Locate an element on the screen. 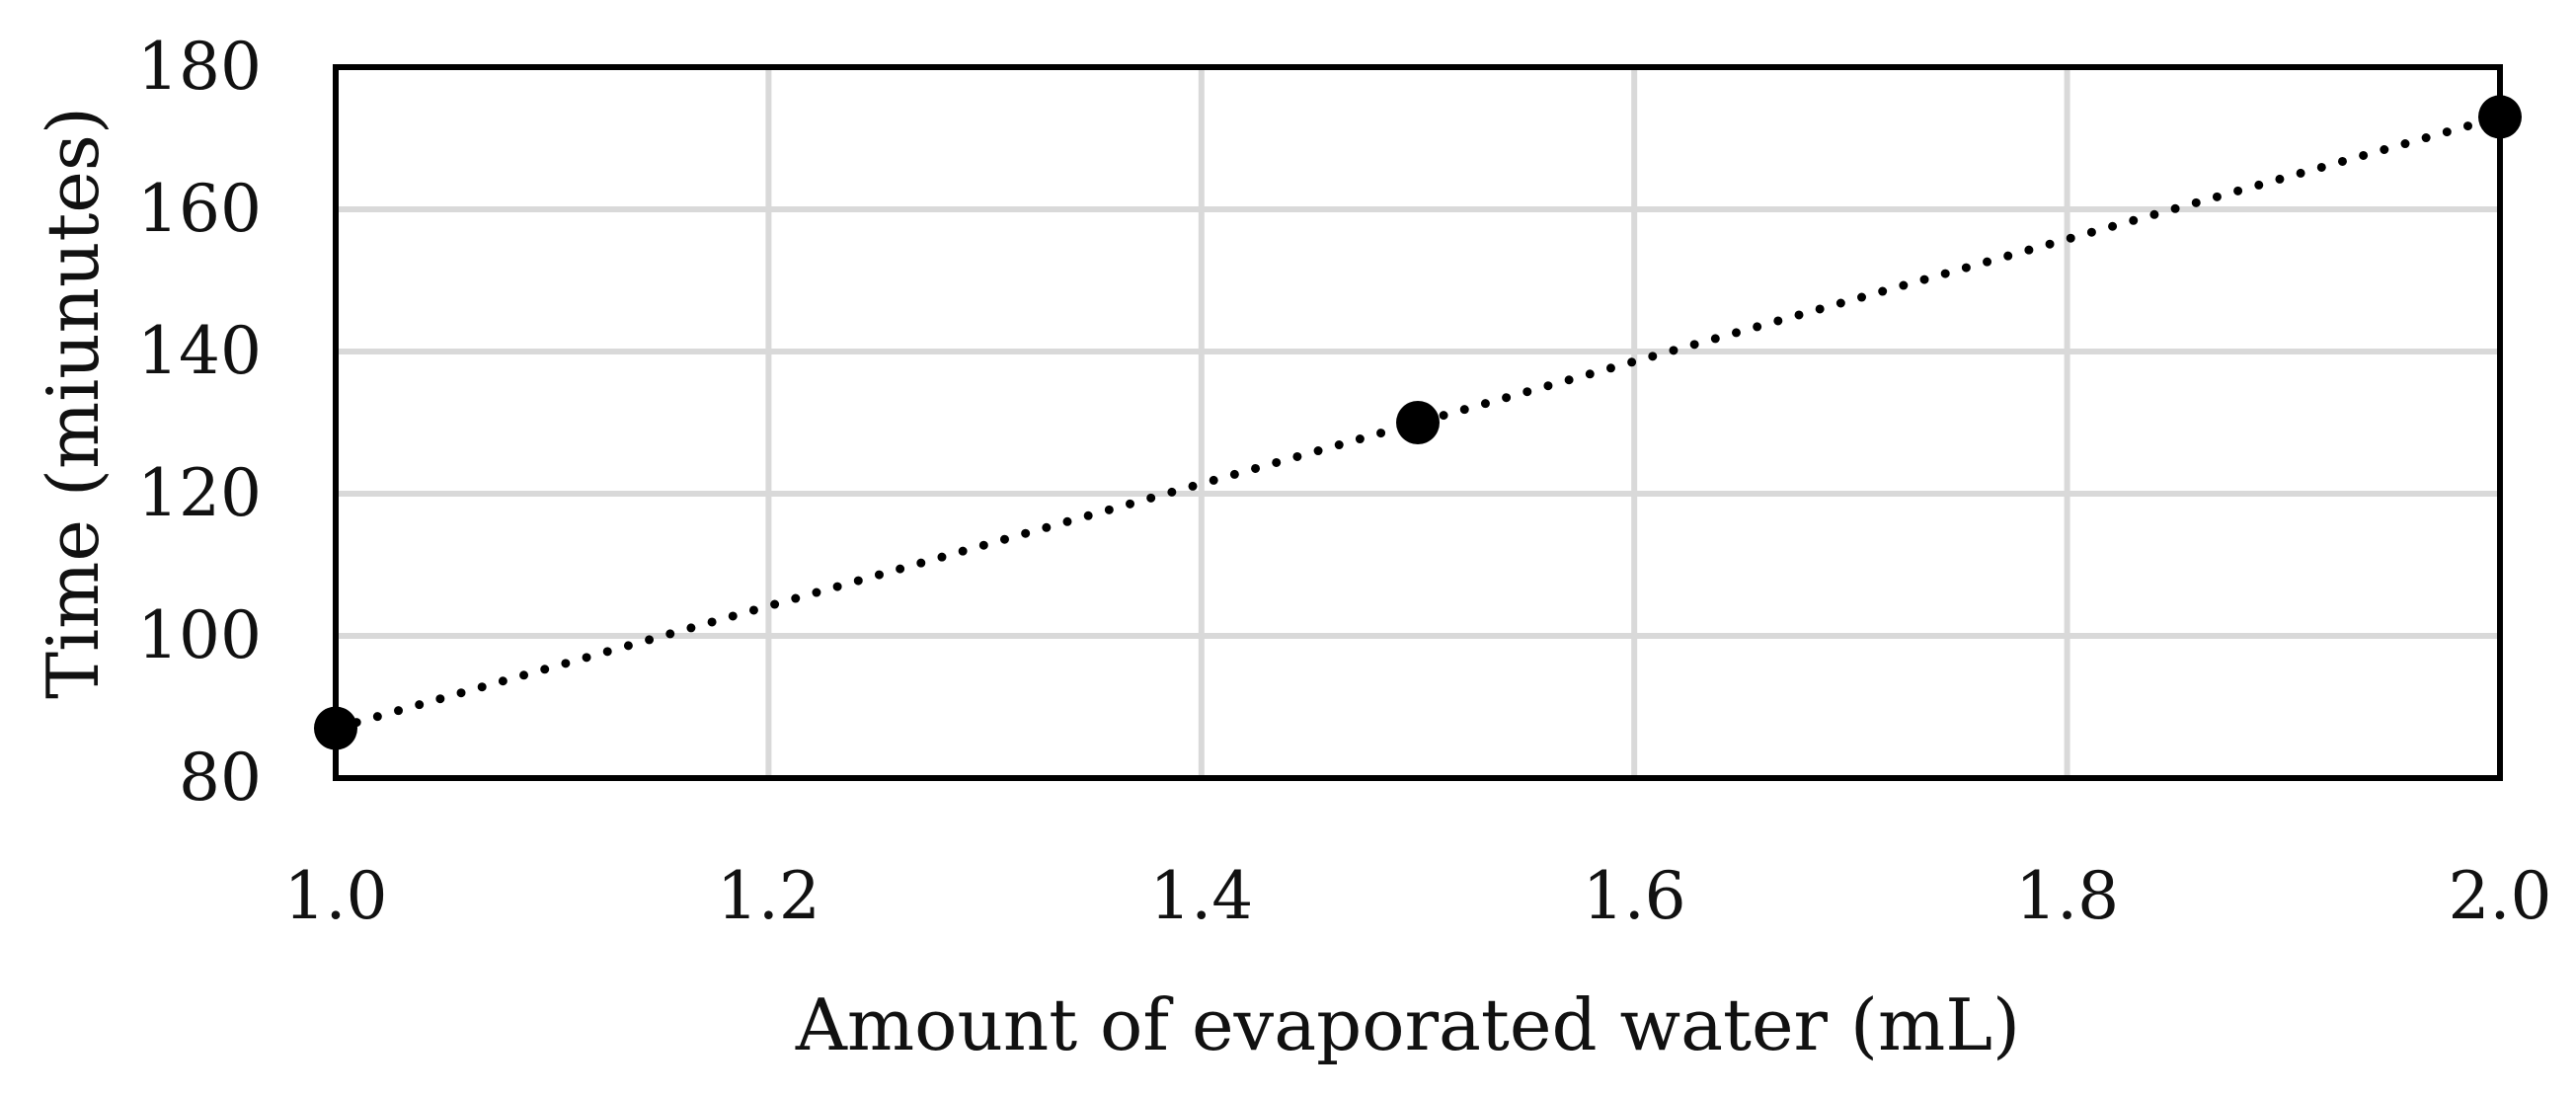 This screenshot has width=2576, height=1097. y-tick-label: 180 is located at coordinates (199, 67).